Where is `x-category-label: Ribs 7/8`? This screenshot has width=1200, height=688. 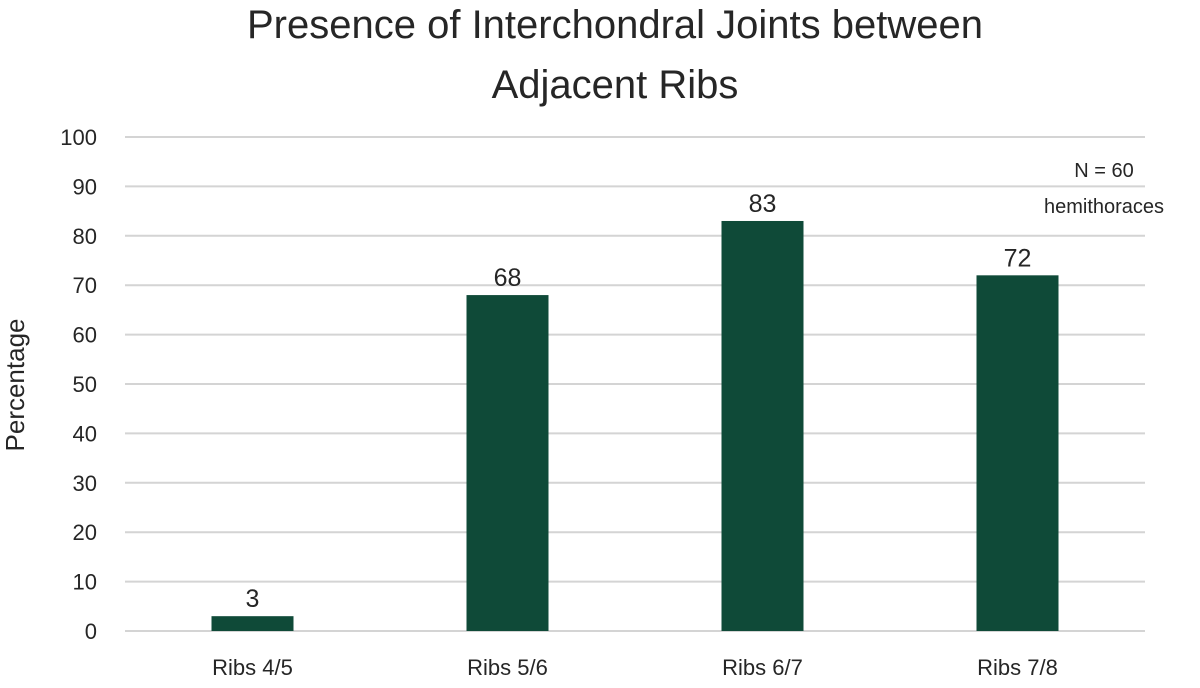 x-category-label: Ribs 7/8 is located at coordinates (1017, 667).